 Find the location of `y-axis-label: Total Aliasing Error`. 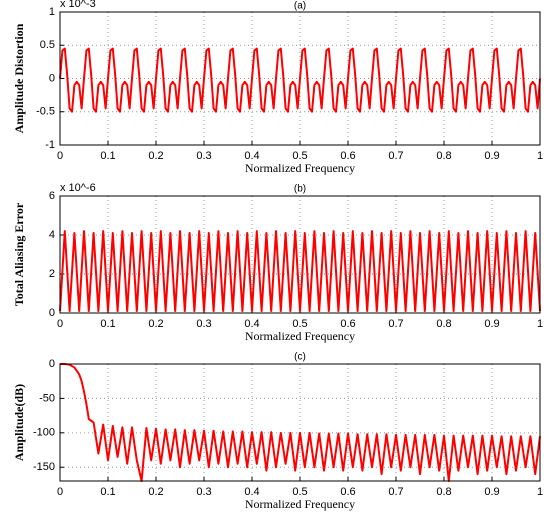

y-axis-label: Total Aliasing Error is located at coordinates (19, 254).